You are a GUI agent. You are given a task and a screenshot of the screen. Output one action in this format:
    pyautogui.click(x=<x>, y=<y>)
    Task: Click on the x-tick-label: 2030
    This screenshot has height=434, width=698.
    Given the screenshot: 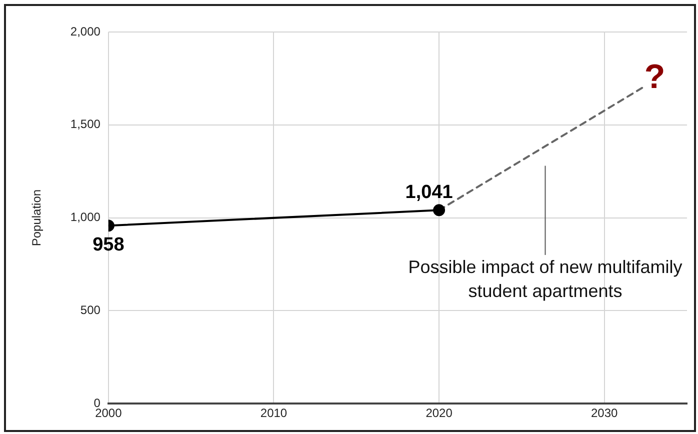 What is the action you would take?
    pyautogui.click(x=604, y=413)
    